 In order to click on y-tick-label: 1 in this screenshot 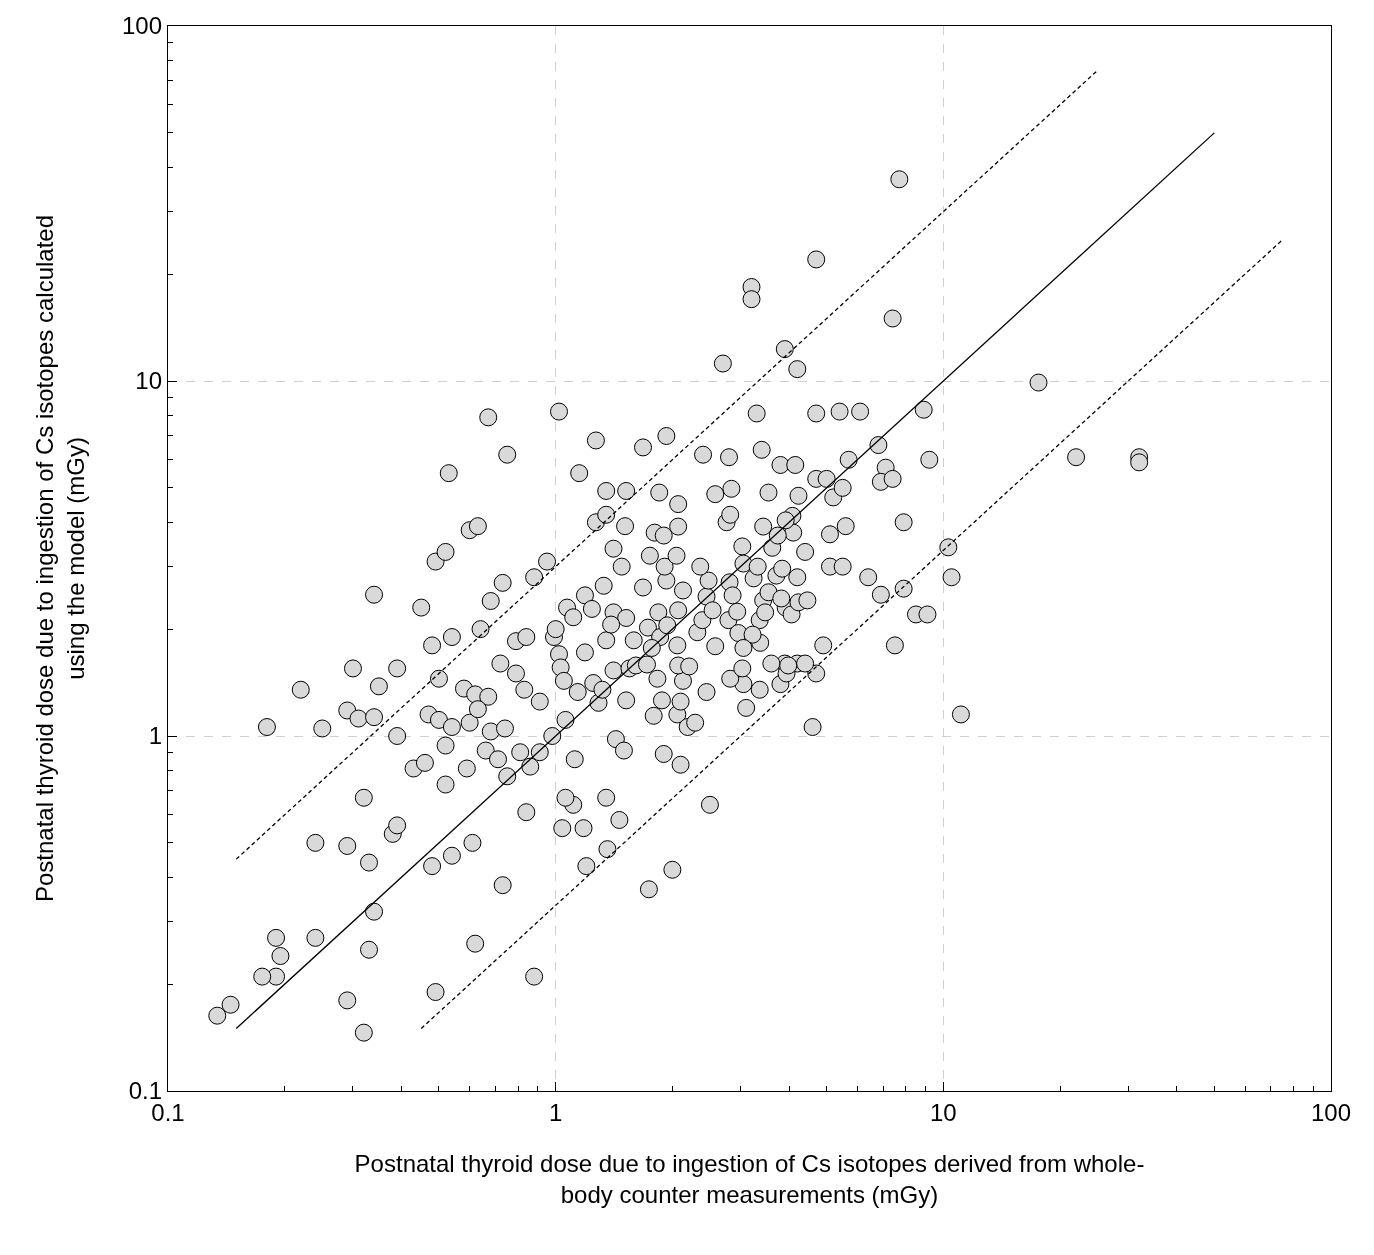, I will do `click(155, 736)`.